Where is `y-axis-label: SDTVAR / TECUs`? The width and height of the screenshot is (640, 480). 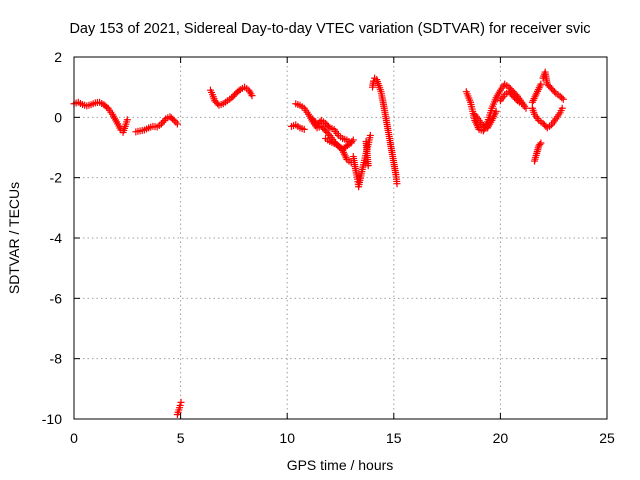
y-axis-label: SDTVAR / TECUs is located at coordinates (14, 238).